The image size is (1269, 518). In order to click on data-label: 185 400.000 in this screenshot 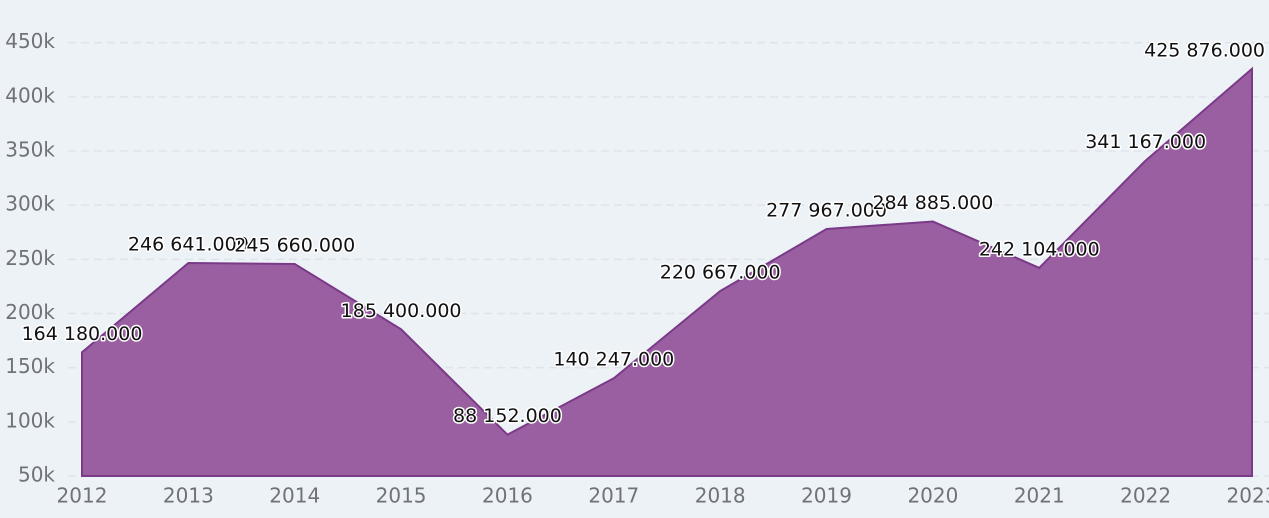, I will do `click(401, 311)`.